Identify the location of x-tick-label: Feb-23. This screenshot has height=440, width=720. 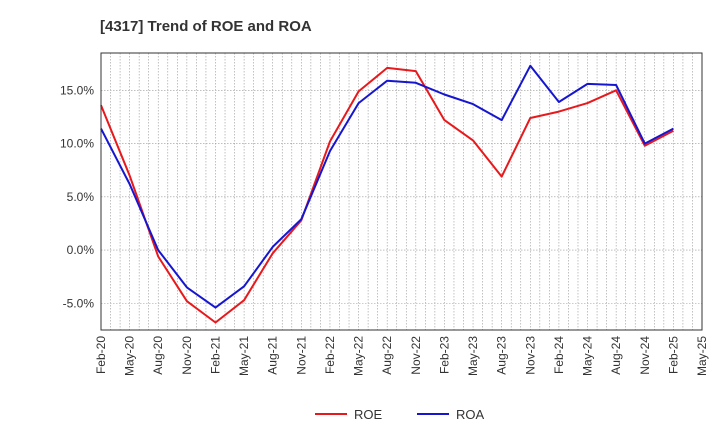
(444, 355).